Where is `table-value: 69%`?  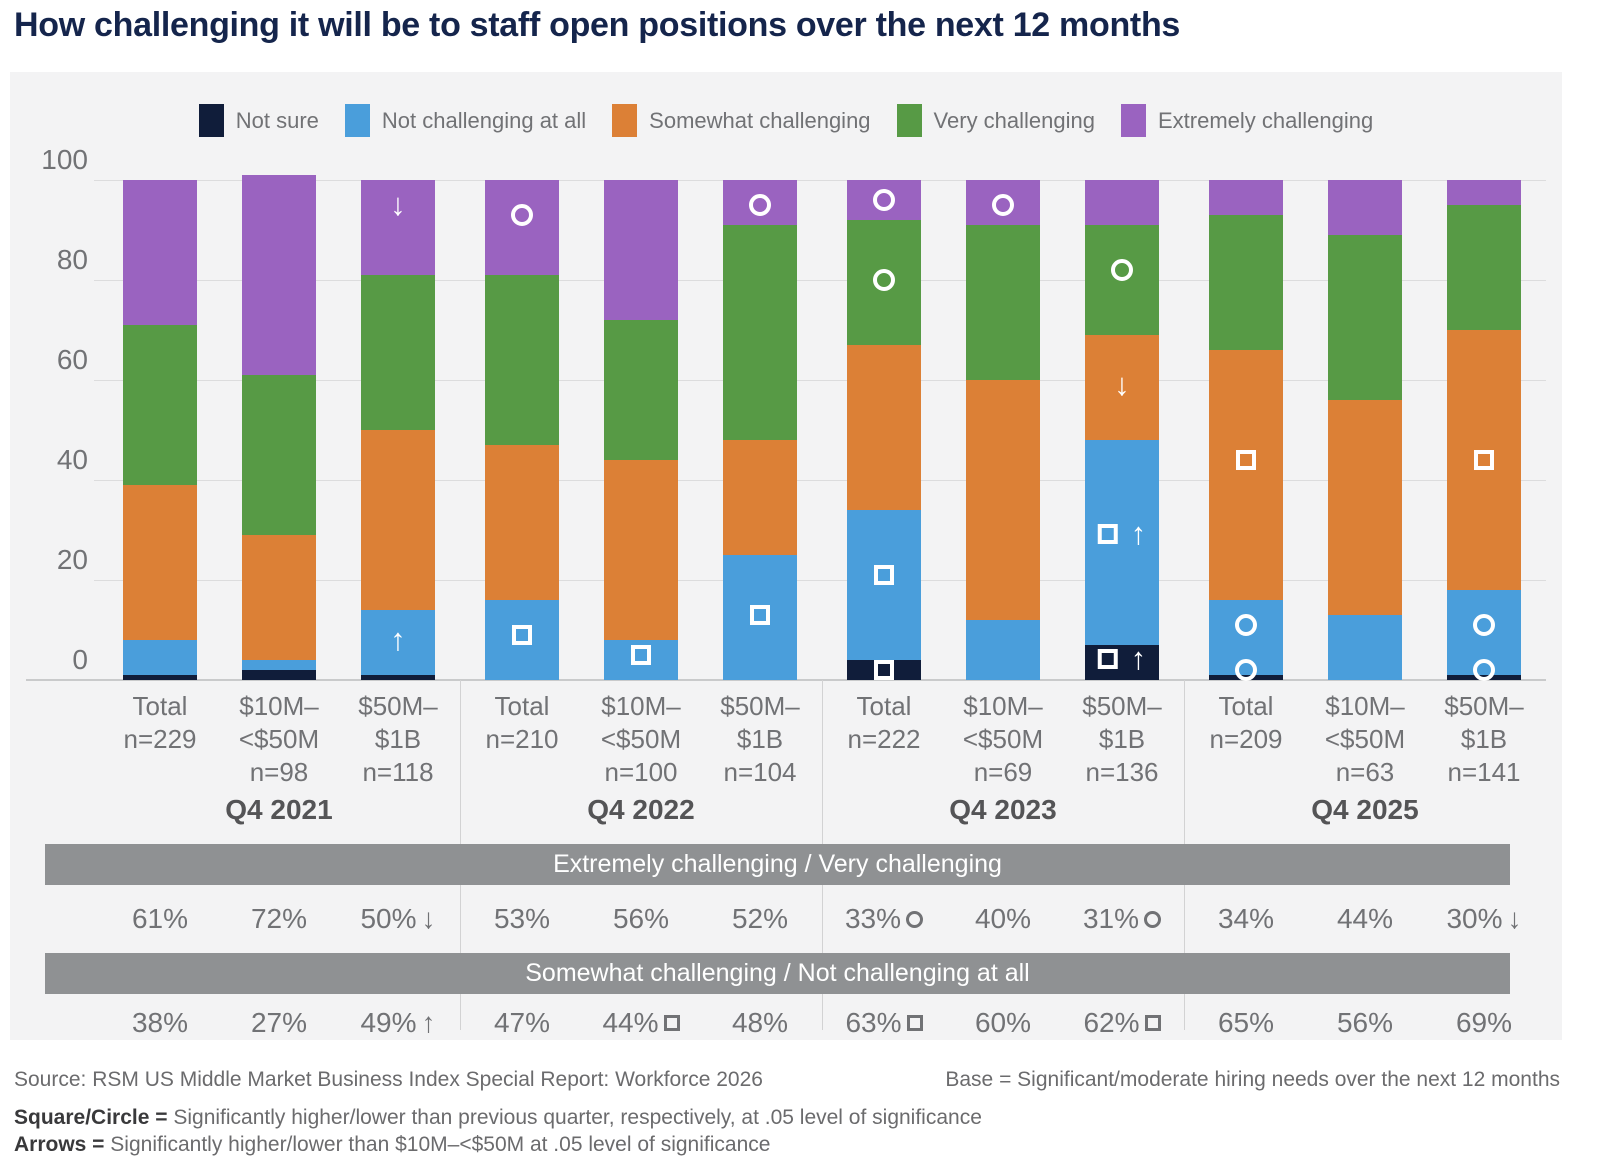 table-value: 69% is located at coordinates (1484, 1022).